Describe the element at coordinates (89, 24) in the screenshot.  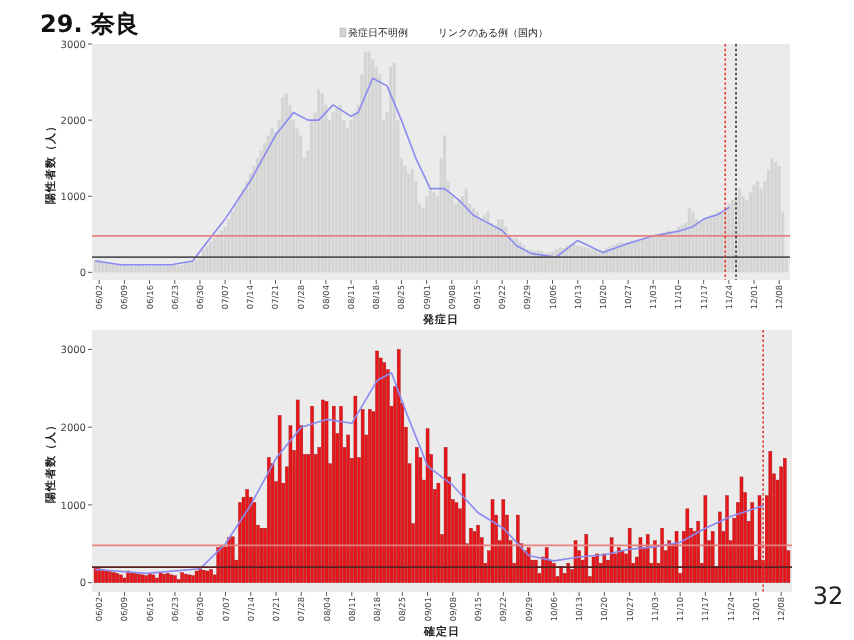
I see `chart-title: 29. 奈良` at that location.